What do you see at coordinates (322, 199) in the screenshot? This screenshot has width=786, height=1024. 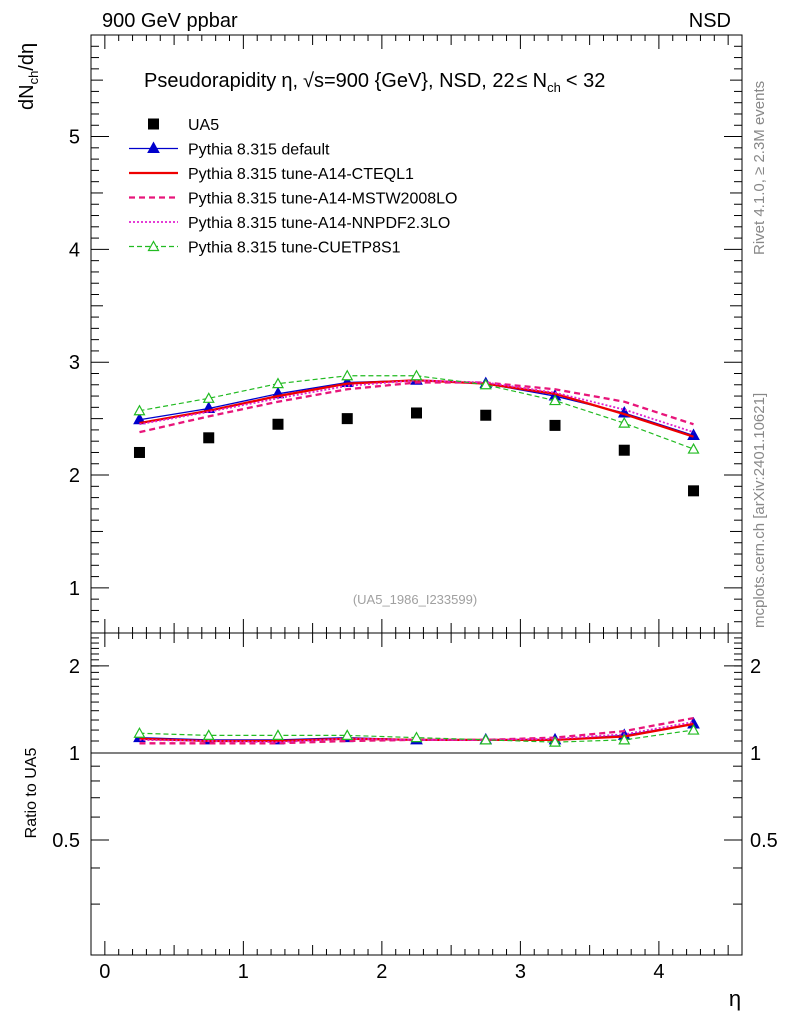 I see `legend-label-2: Pythia 8.315 tune-A14-MSTW2008LO` at bounding box center [322, 199].